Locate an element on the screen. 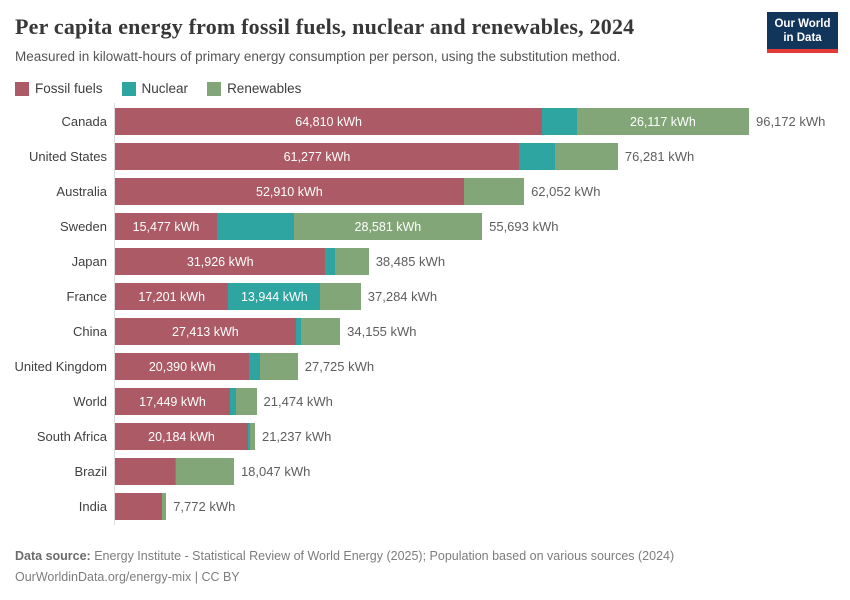 The height and width of the screenshot is (600, 850). bar-row-canada: Canada 64,810 kWh 26,117 kWh 96,172 kWh is located at coordinates (425, 121).